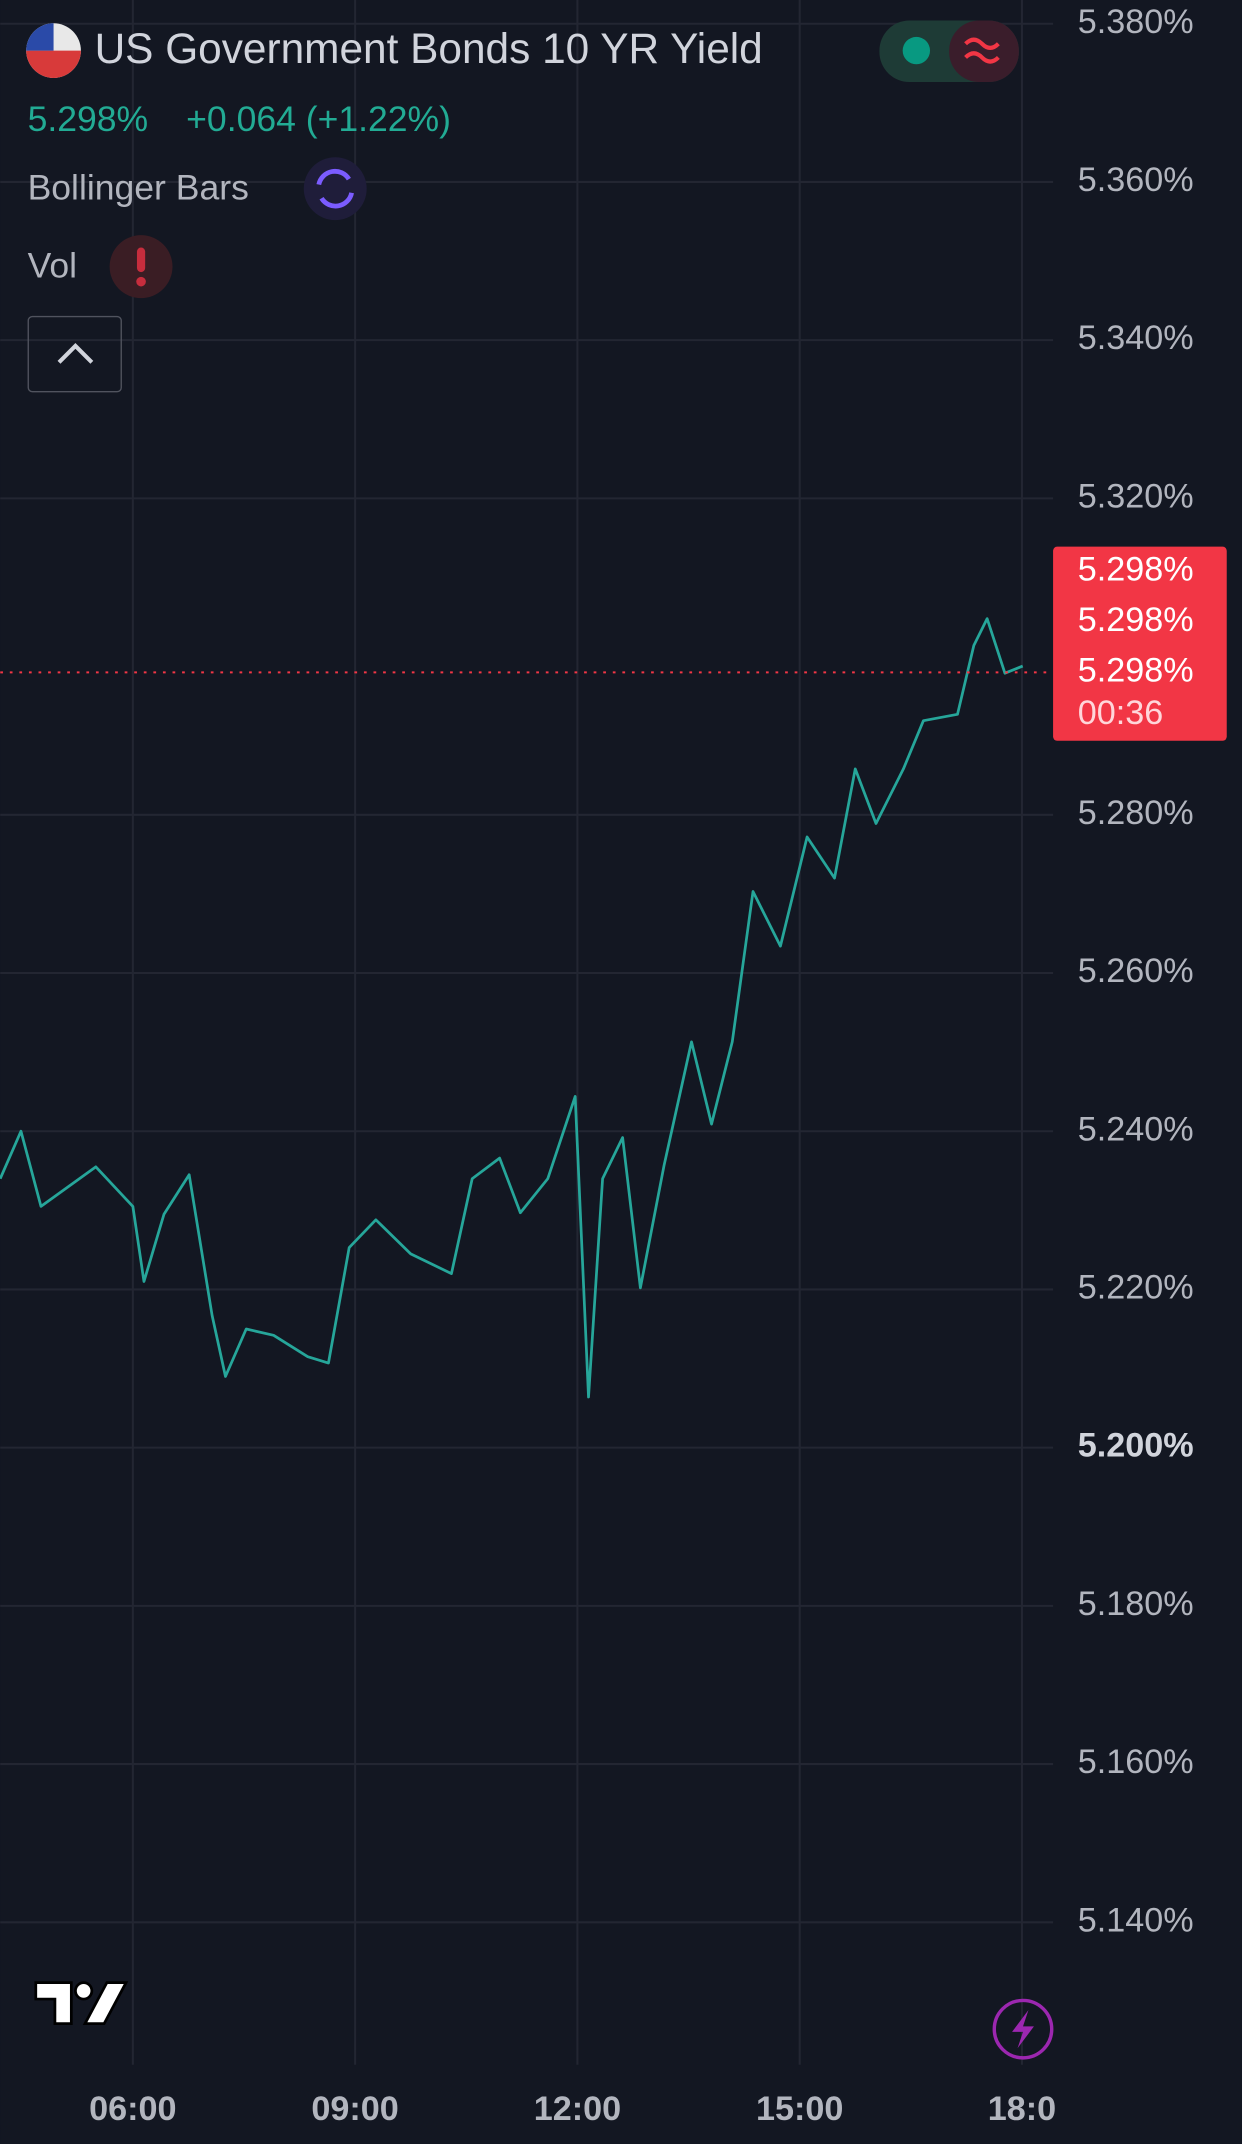 Image resolution: width=1242 pixels, height=2144 pixels. I want to click on market-open-dot, so click(916, 50).